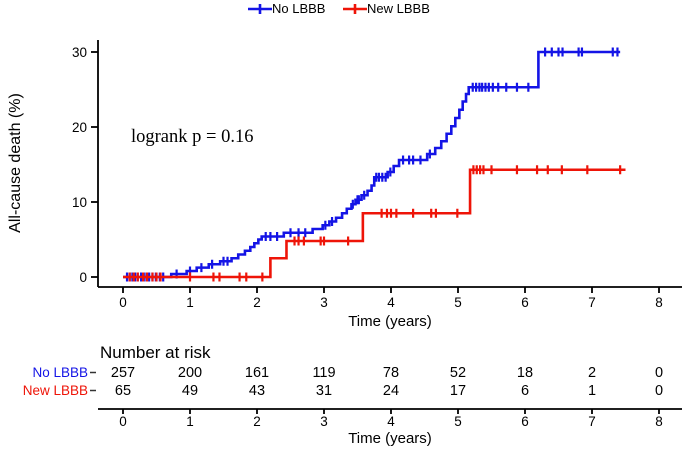 The width and height of the screenshot is (686, 450). What do you see at coordinates (324, 391) in the screenshot?
I see `risk-count: 31` at bounding box center [324, 391].